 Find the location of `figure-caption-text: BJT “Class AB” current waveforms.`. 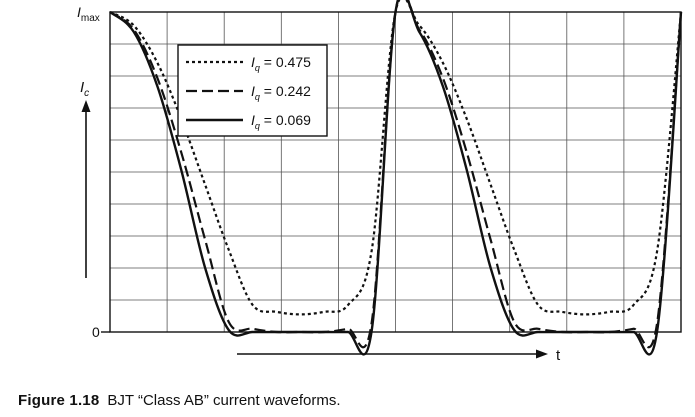

figure-caption-text: BJT “Class AB” current waveforms. is located at coordinates (224, 400).